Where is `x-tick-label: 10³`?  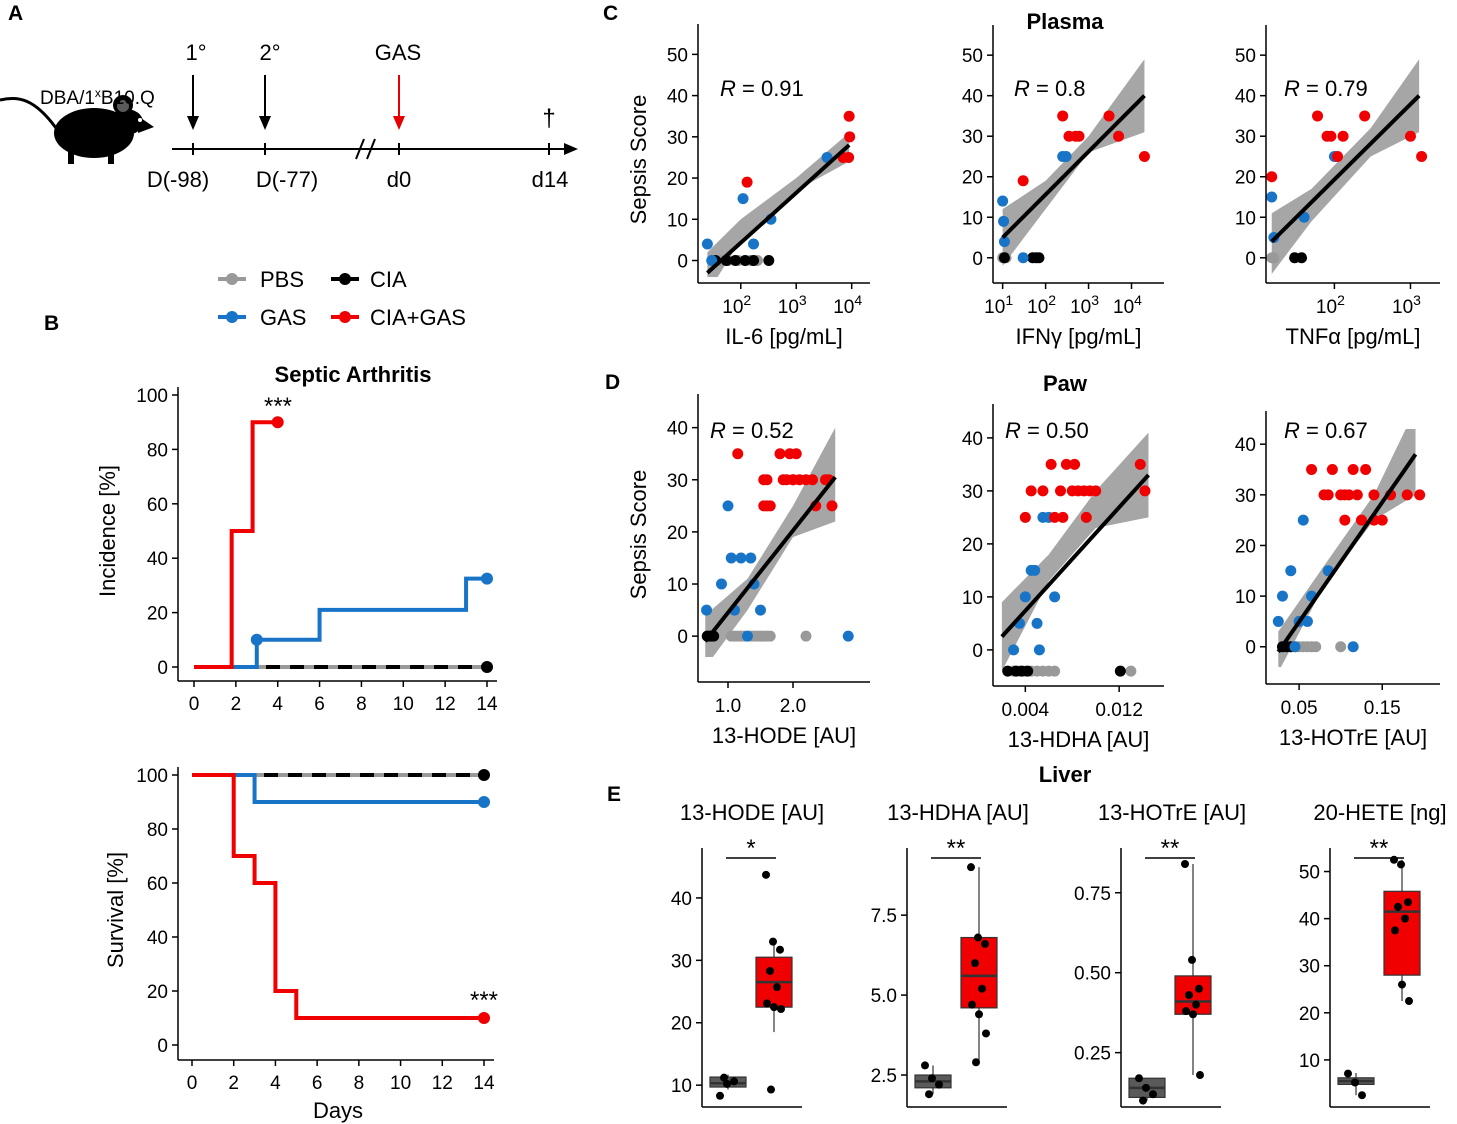 x-tick-label: 10³ is located at coordinates (1084, 305).